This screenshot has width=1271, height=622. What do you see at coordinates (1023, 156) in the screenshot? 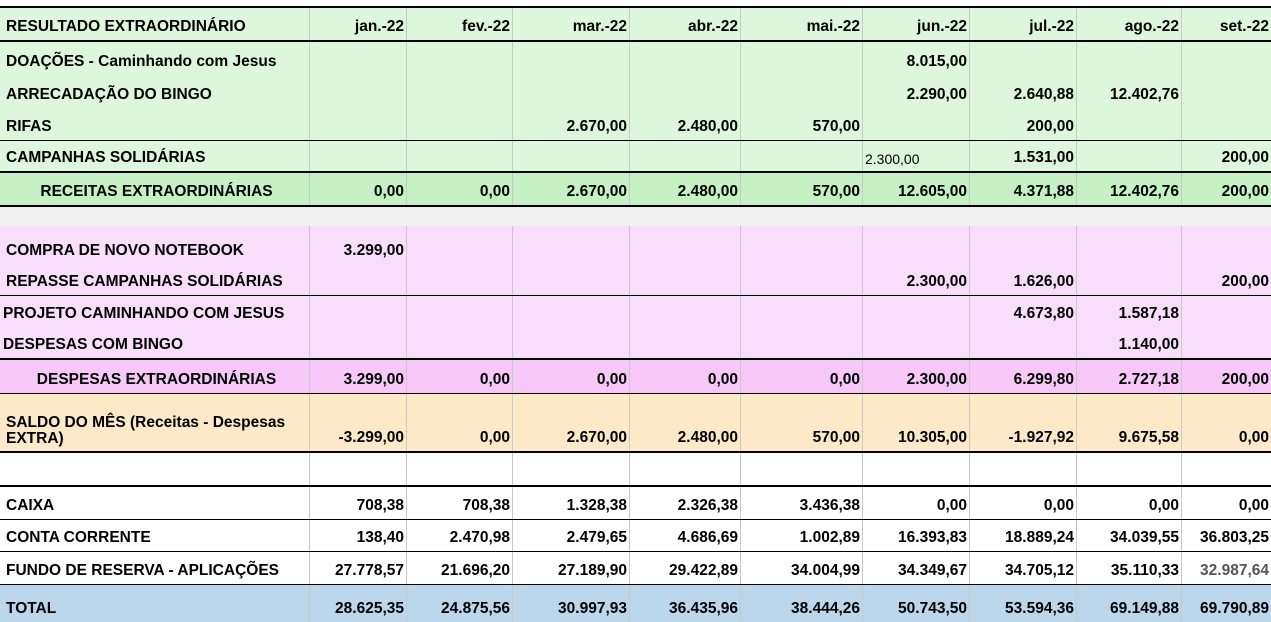
I see `value-cell: 1.531,00` at bounding box center [1023, 156].